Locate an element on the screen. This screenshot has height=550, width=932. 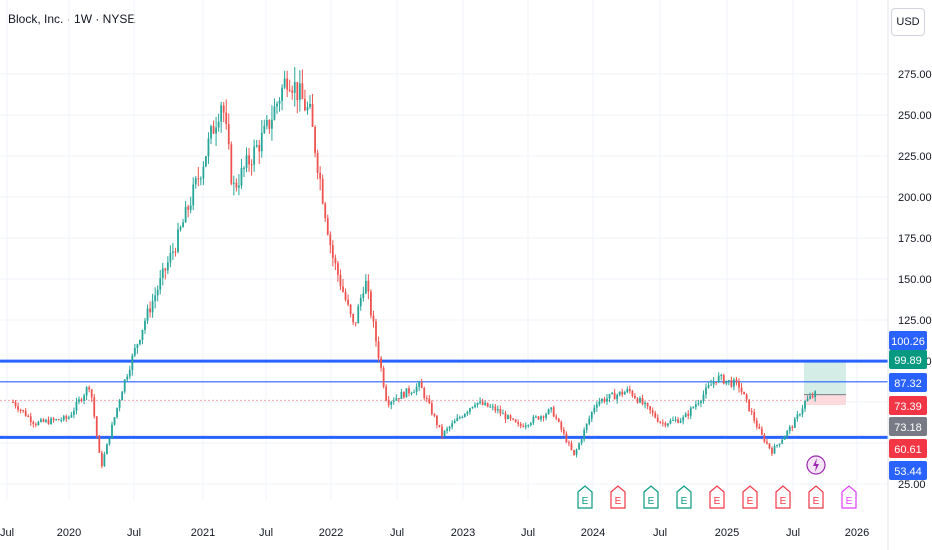
price-tag-label: 60.61 is located at coordinates (908, 450).